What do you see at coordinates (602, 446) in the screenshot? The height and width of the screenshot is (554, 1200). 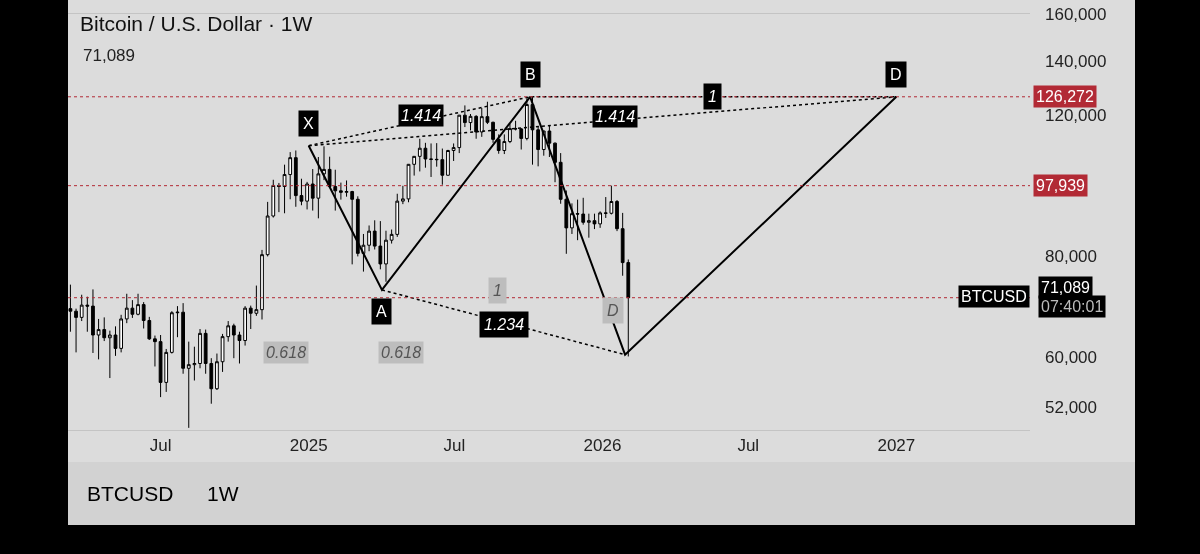 I see `x-tick-label: 2026` at bounding box center [602, 446].